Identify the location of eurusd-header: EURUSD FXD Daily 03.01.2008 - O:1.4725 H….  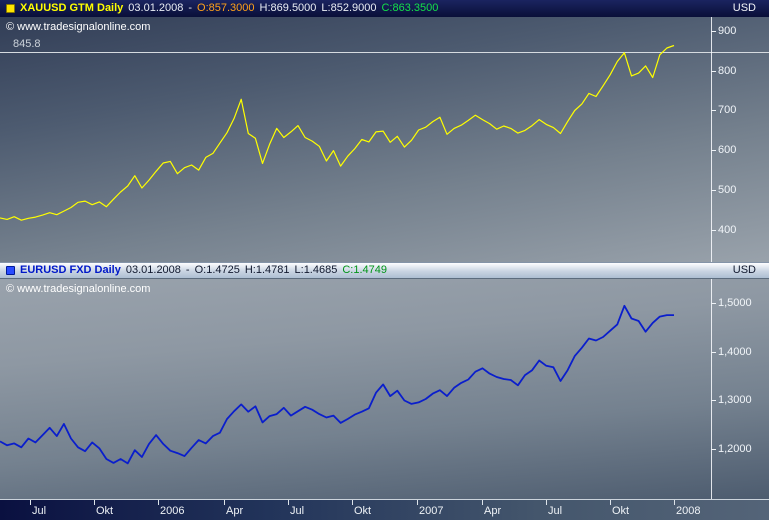
(384, 270).